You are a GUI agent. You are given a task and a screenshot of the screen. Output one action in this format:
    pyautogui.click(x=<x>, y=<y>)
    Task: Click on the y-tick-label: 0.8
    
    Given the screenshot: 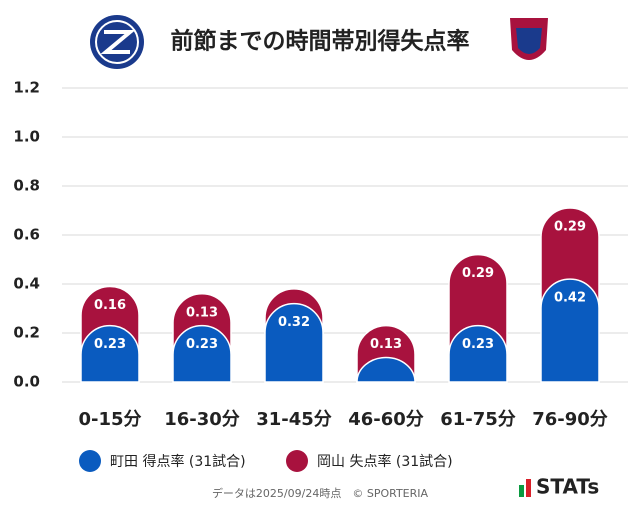 What is the action you would take?
    pyautogui.click(x=26, y=186)
    